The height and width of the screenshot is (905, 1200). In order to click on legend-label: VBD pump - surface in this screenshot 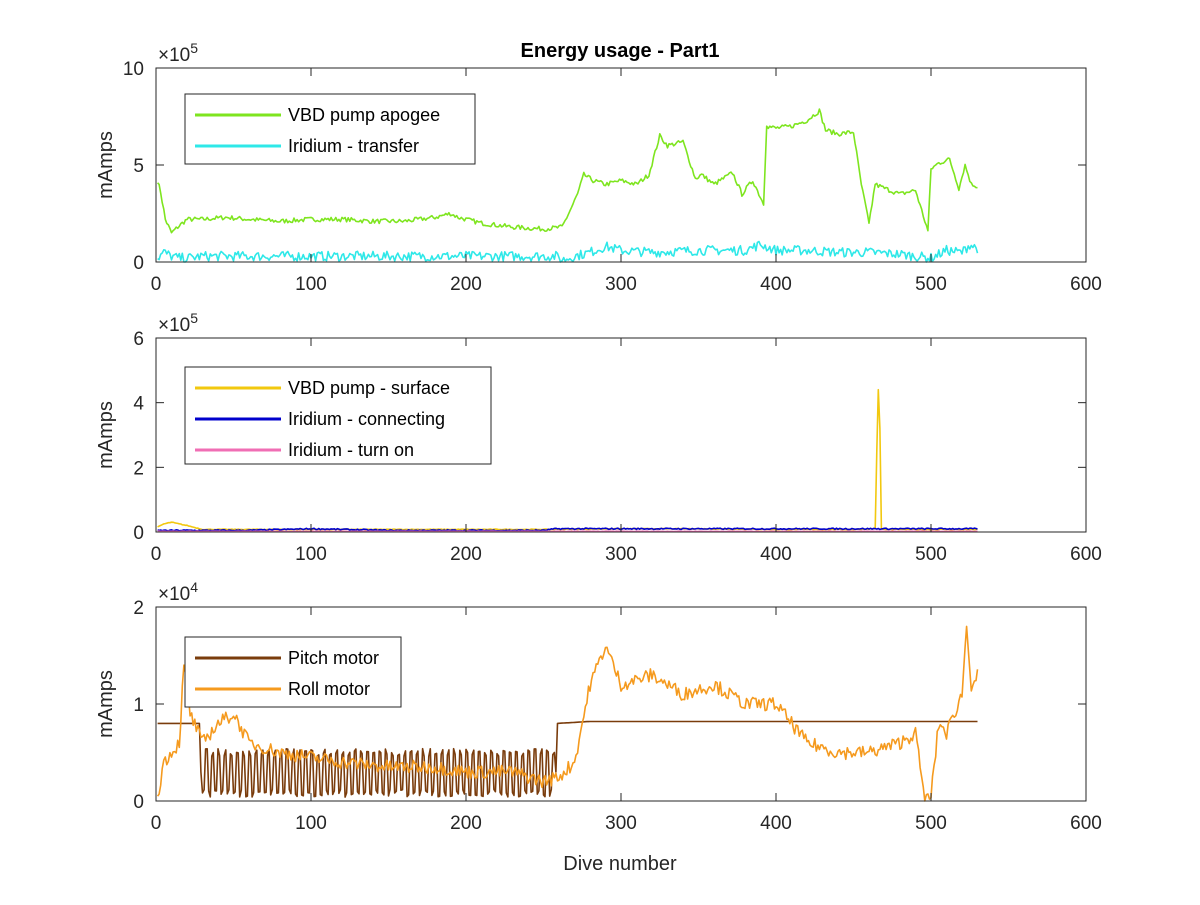, I will do `click(369, 388)`.